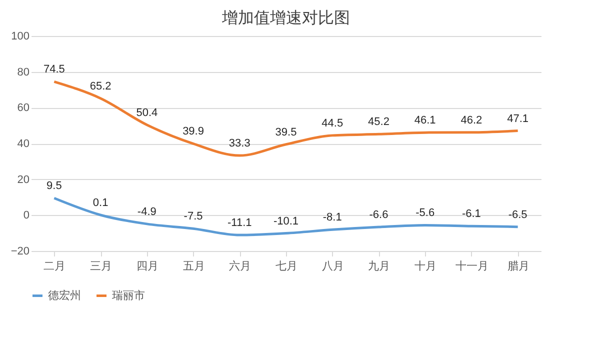 Image resolution: width=600 pixels, height=349 pixels. I want to click on data-label: 39.9, so click(193, 132).